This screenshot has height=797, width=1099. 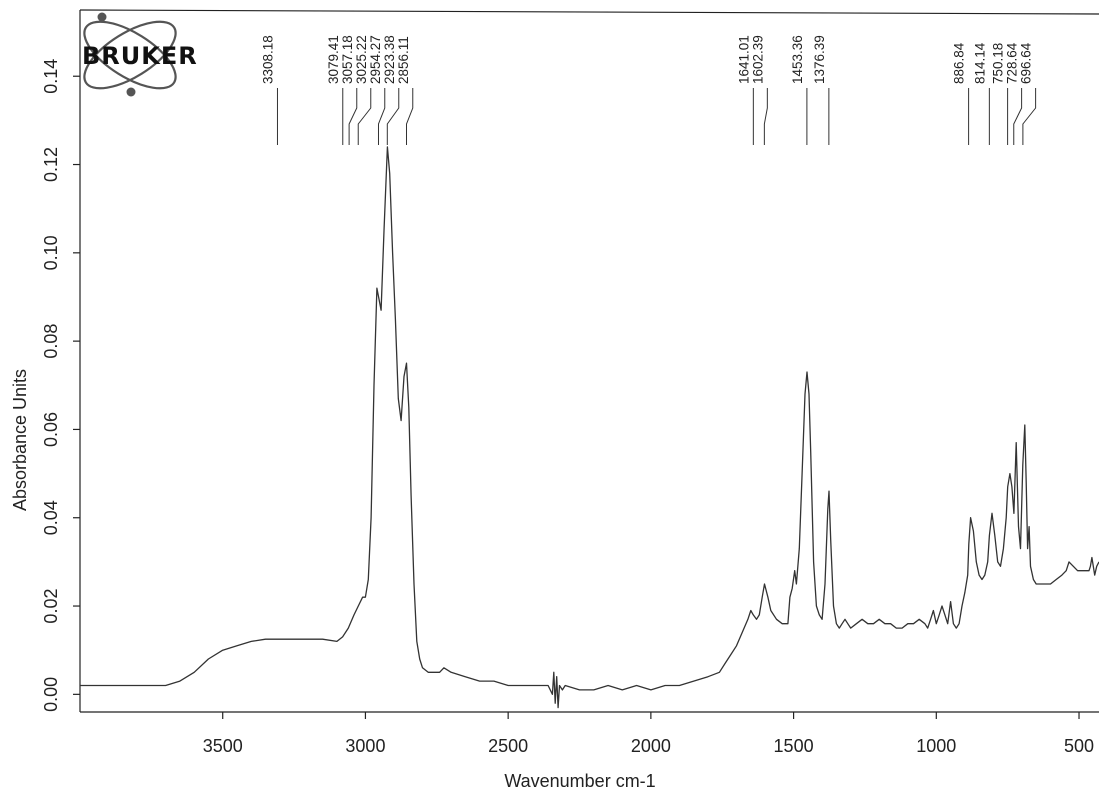 What do you see at coordinates (51, 341) in the screenshot?
I see `y-tick-label: 0.08` at bounding box center [51, 341].